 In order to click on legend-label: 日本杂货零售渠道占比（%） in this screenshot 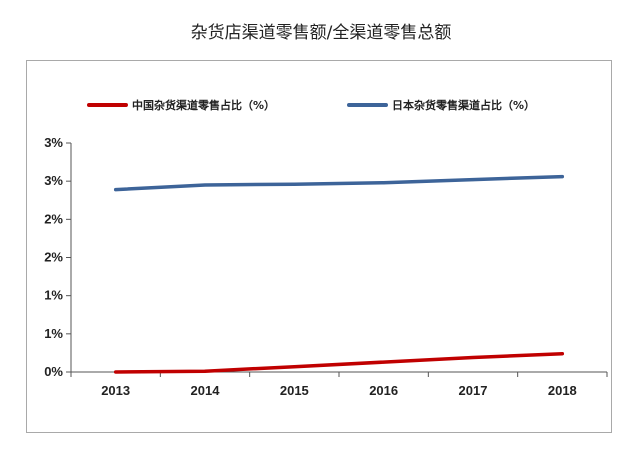, I will do `click(463, 105)`.